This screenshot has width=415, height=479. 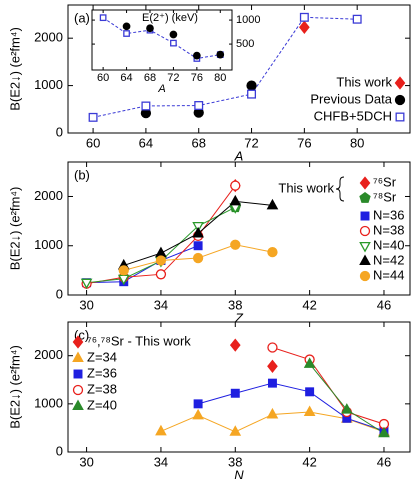 What do you see at coordinates (239, 473) in the screenshot?
I see `x-axis-title: N` at bounding box center [239, 473].